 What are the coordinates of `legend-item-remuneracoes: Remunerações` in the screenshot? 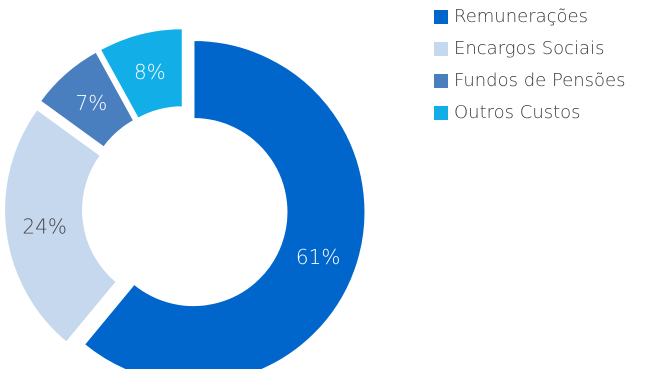 It's located at (545, 16).